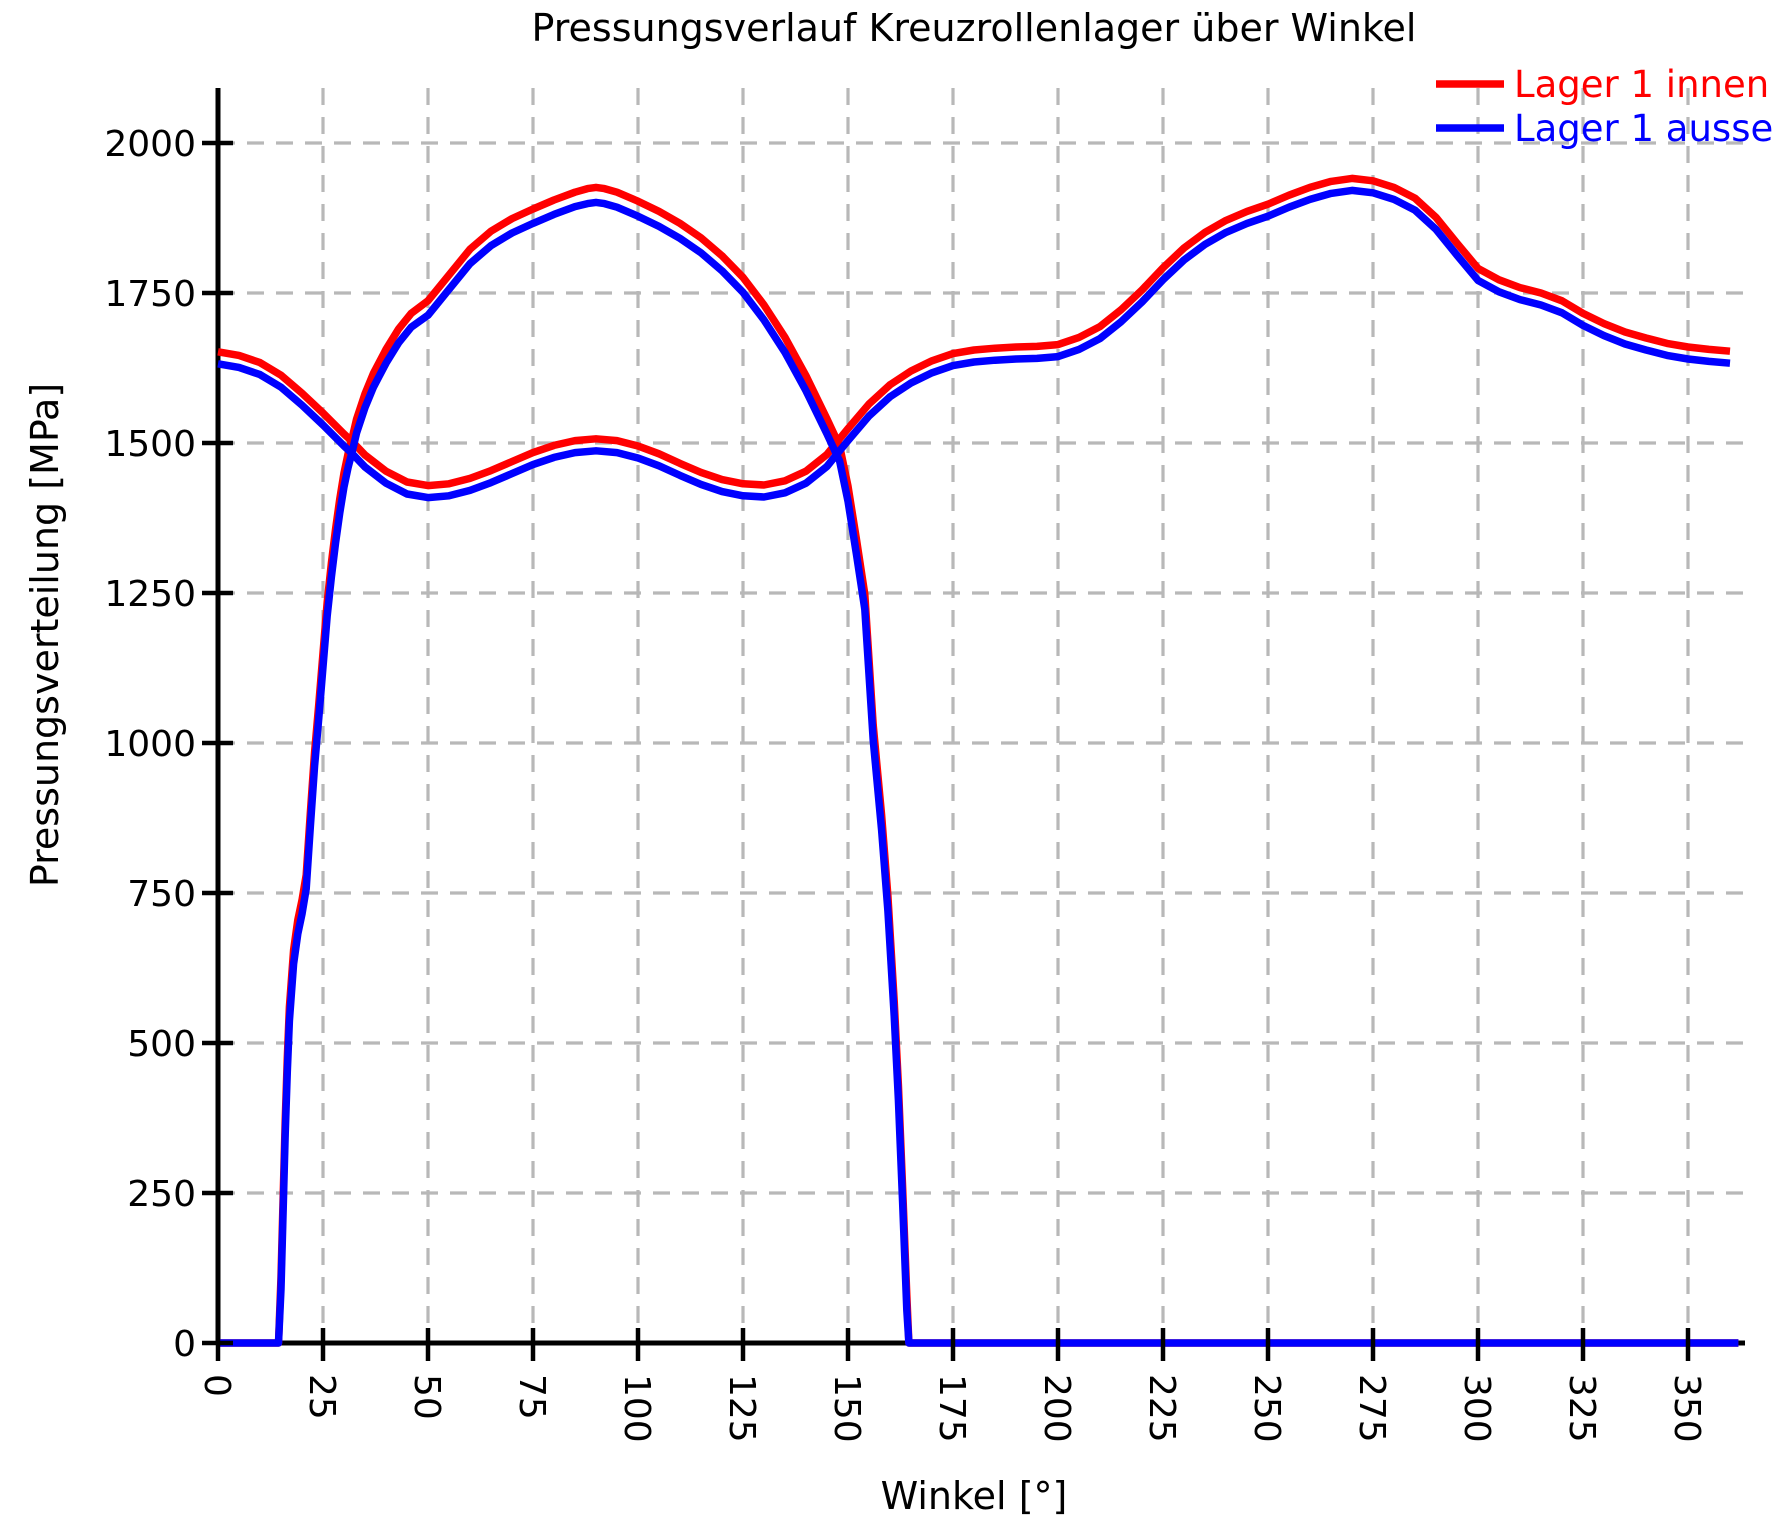 The width and height of the screenshot is (1772, 1535). Describe the element at coordinates (161, 1044) in the screenshot. I see `y-tick-label: 500` at that location.